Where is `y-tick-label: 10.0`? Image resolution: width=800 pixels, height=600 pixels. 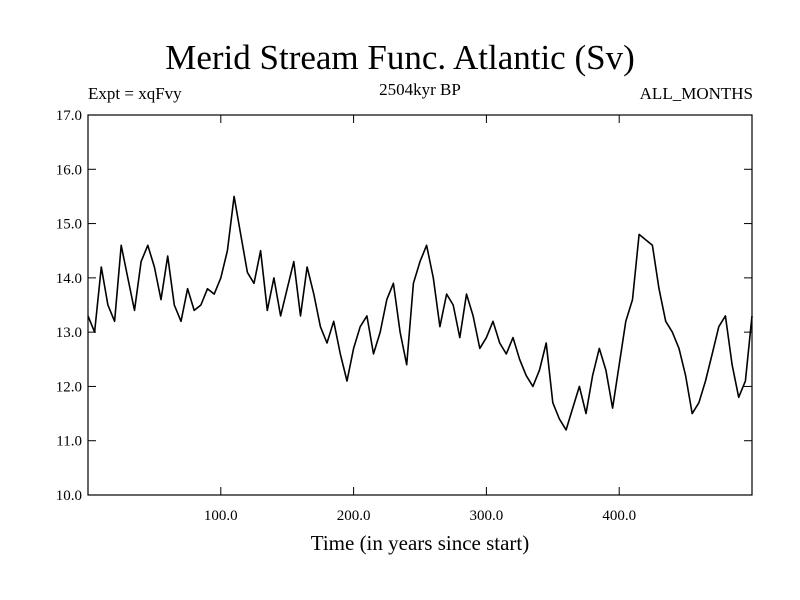
y-tick-label: 10.0 is located at coordinates (69, 496).